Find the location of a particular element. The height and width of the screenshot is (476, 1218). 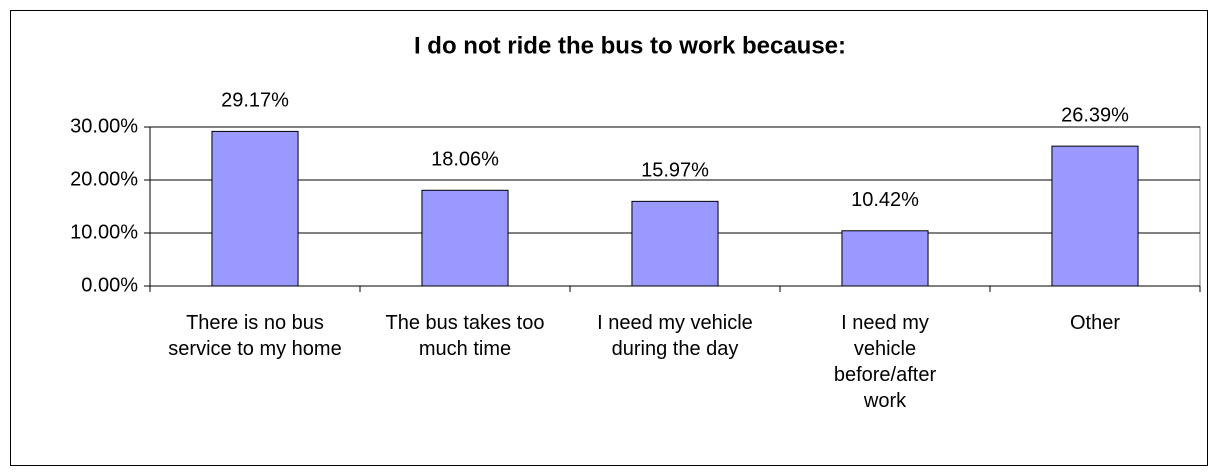

y-tick-label: 0.00% is located at coordinates (109, 285).